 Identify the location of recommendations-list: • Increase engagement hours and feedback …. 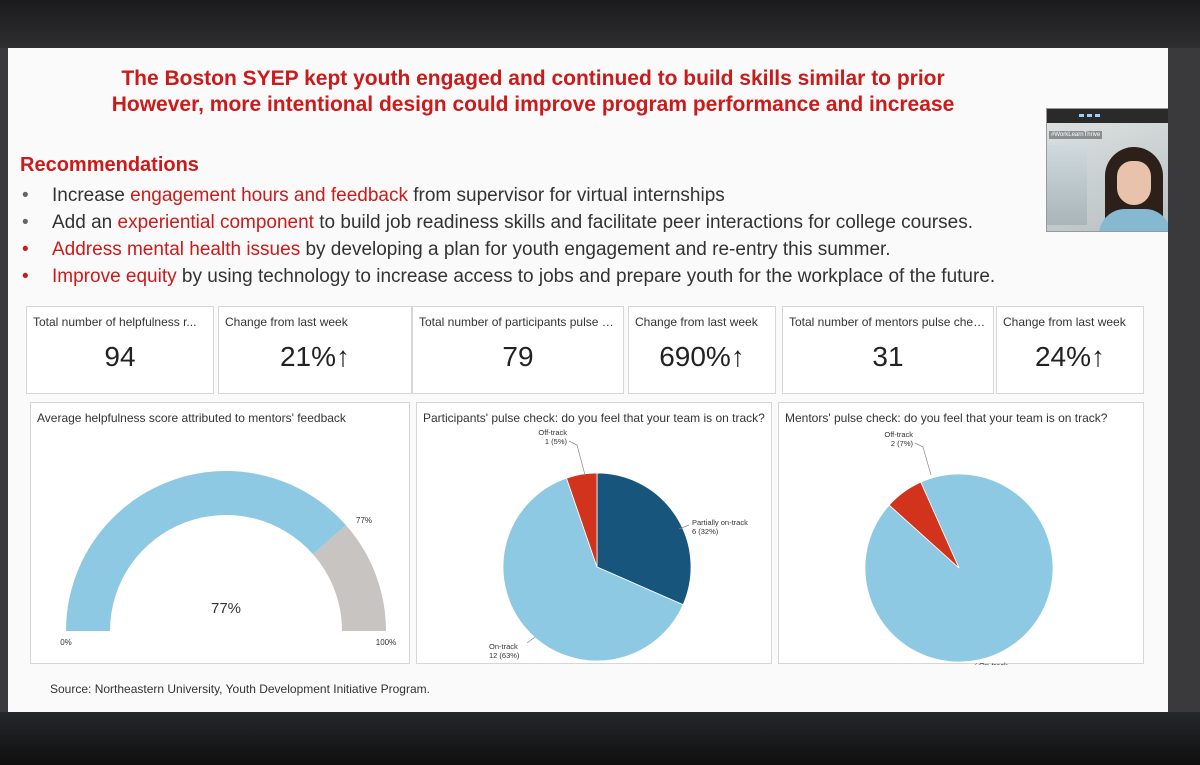
(592, 236).